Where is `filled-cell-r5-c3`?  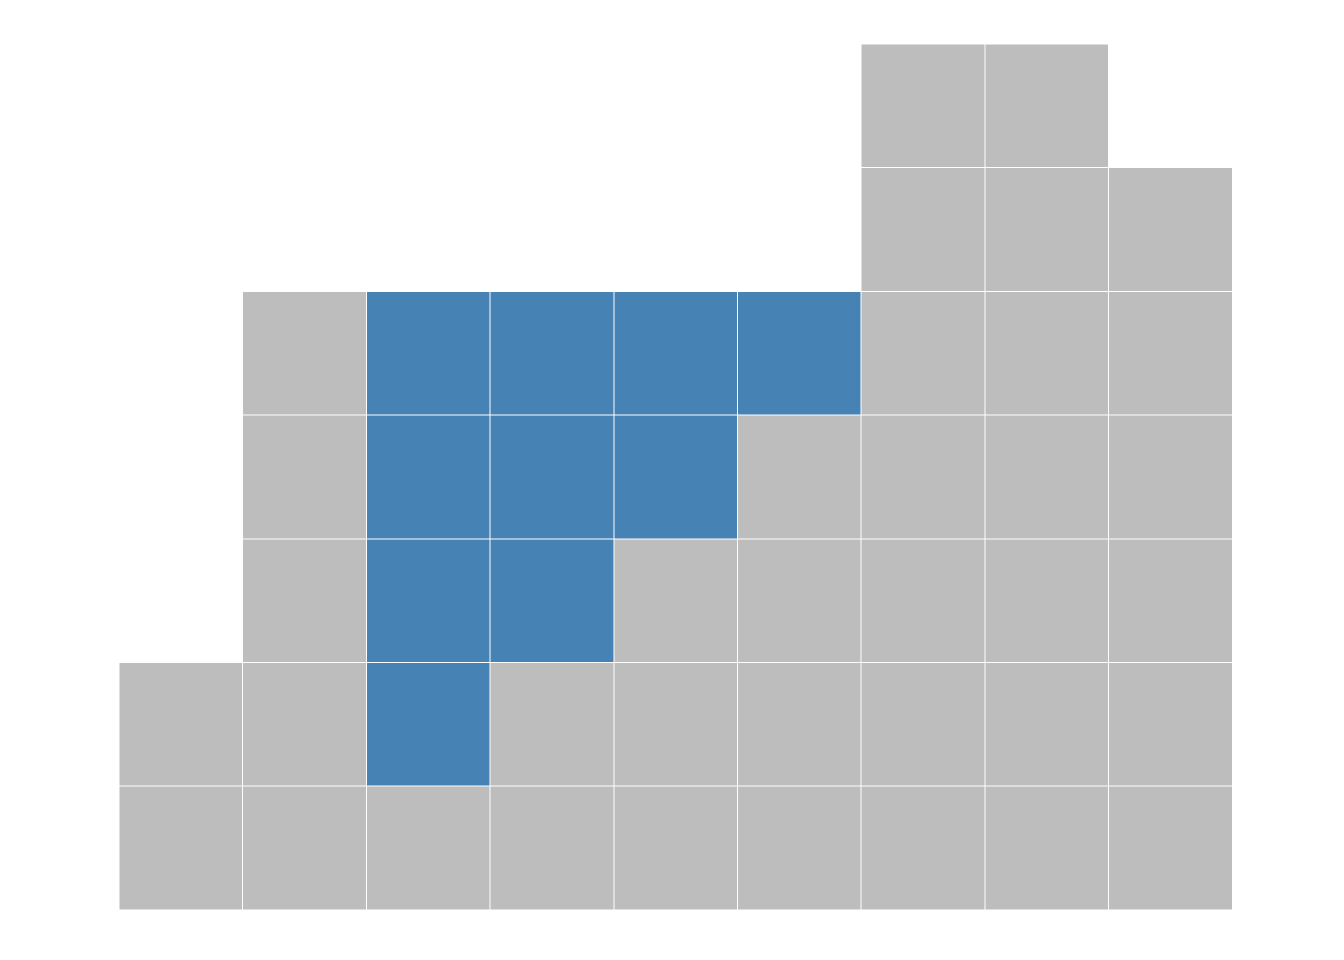
filled-cell-r5-c3 is located at coordinates (552, 724).